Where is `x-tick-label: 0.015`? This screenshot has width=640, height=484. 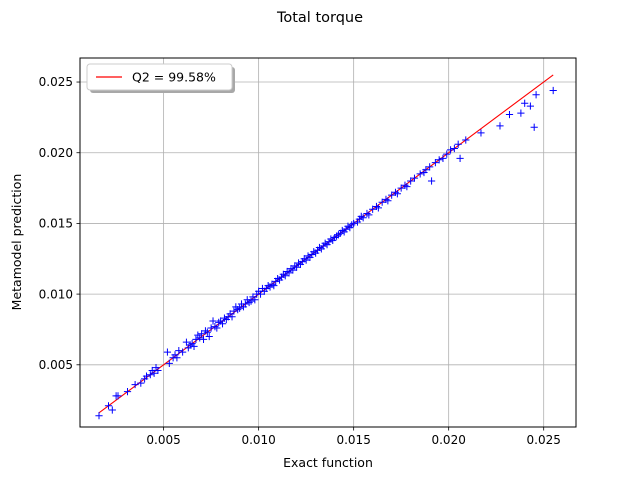 x-tick-label: 0.015 is located at coordinates (353, 440).